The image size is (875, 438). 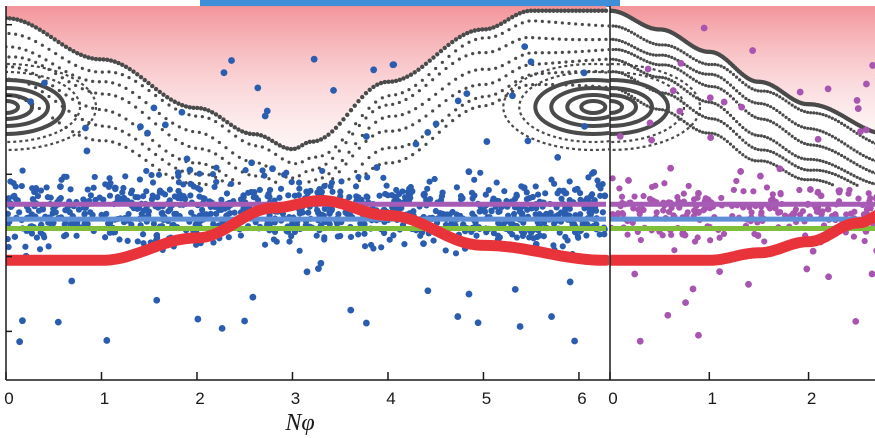 I want to click on island-orbit, so click(x=13, y=106).